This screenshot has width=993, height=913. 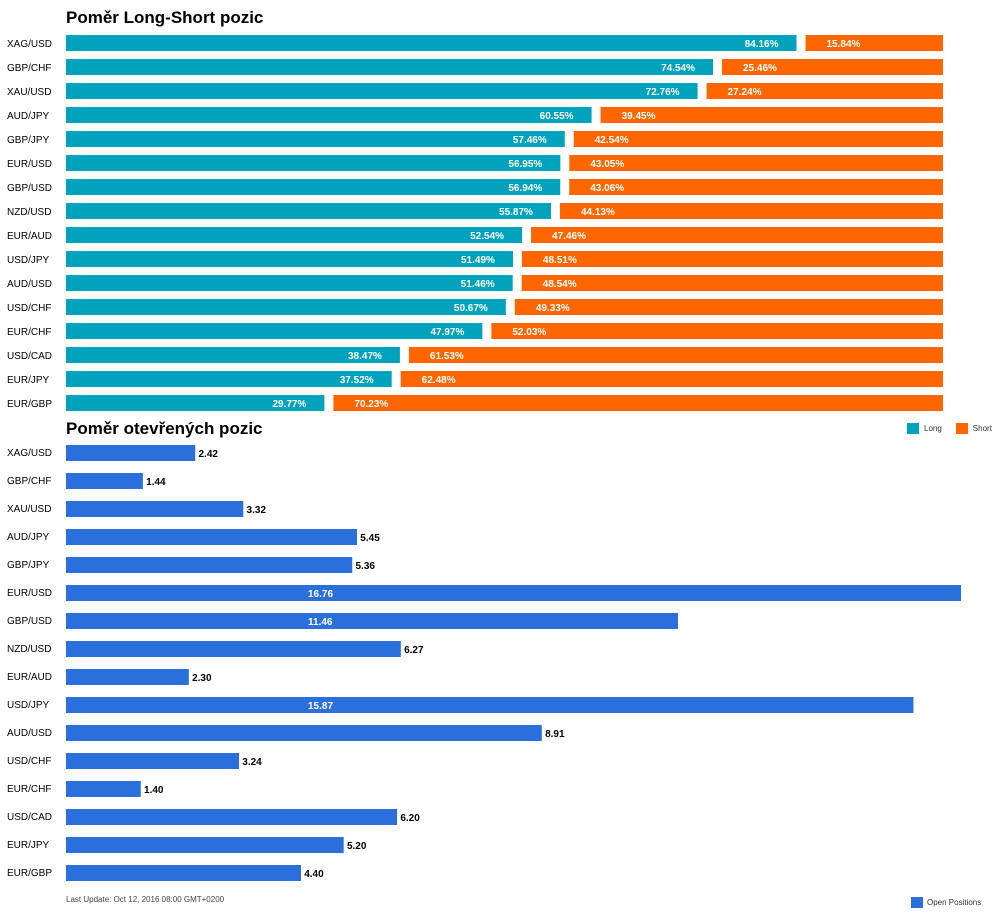 I want to click on category-label-gbp-chf: GBP/CHF, so click(x=29, y=68).